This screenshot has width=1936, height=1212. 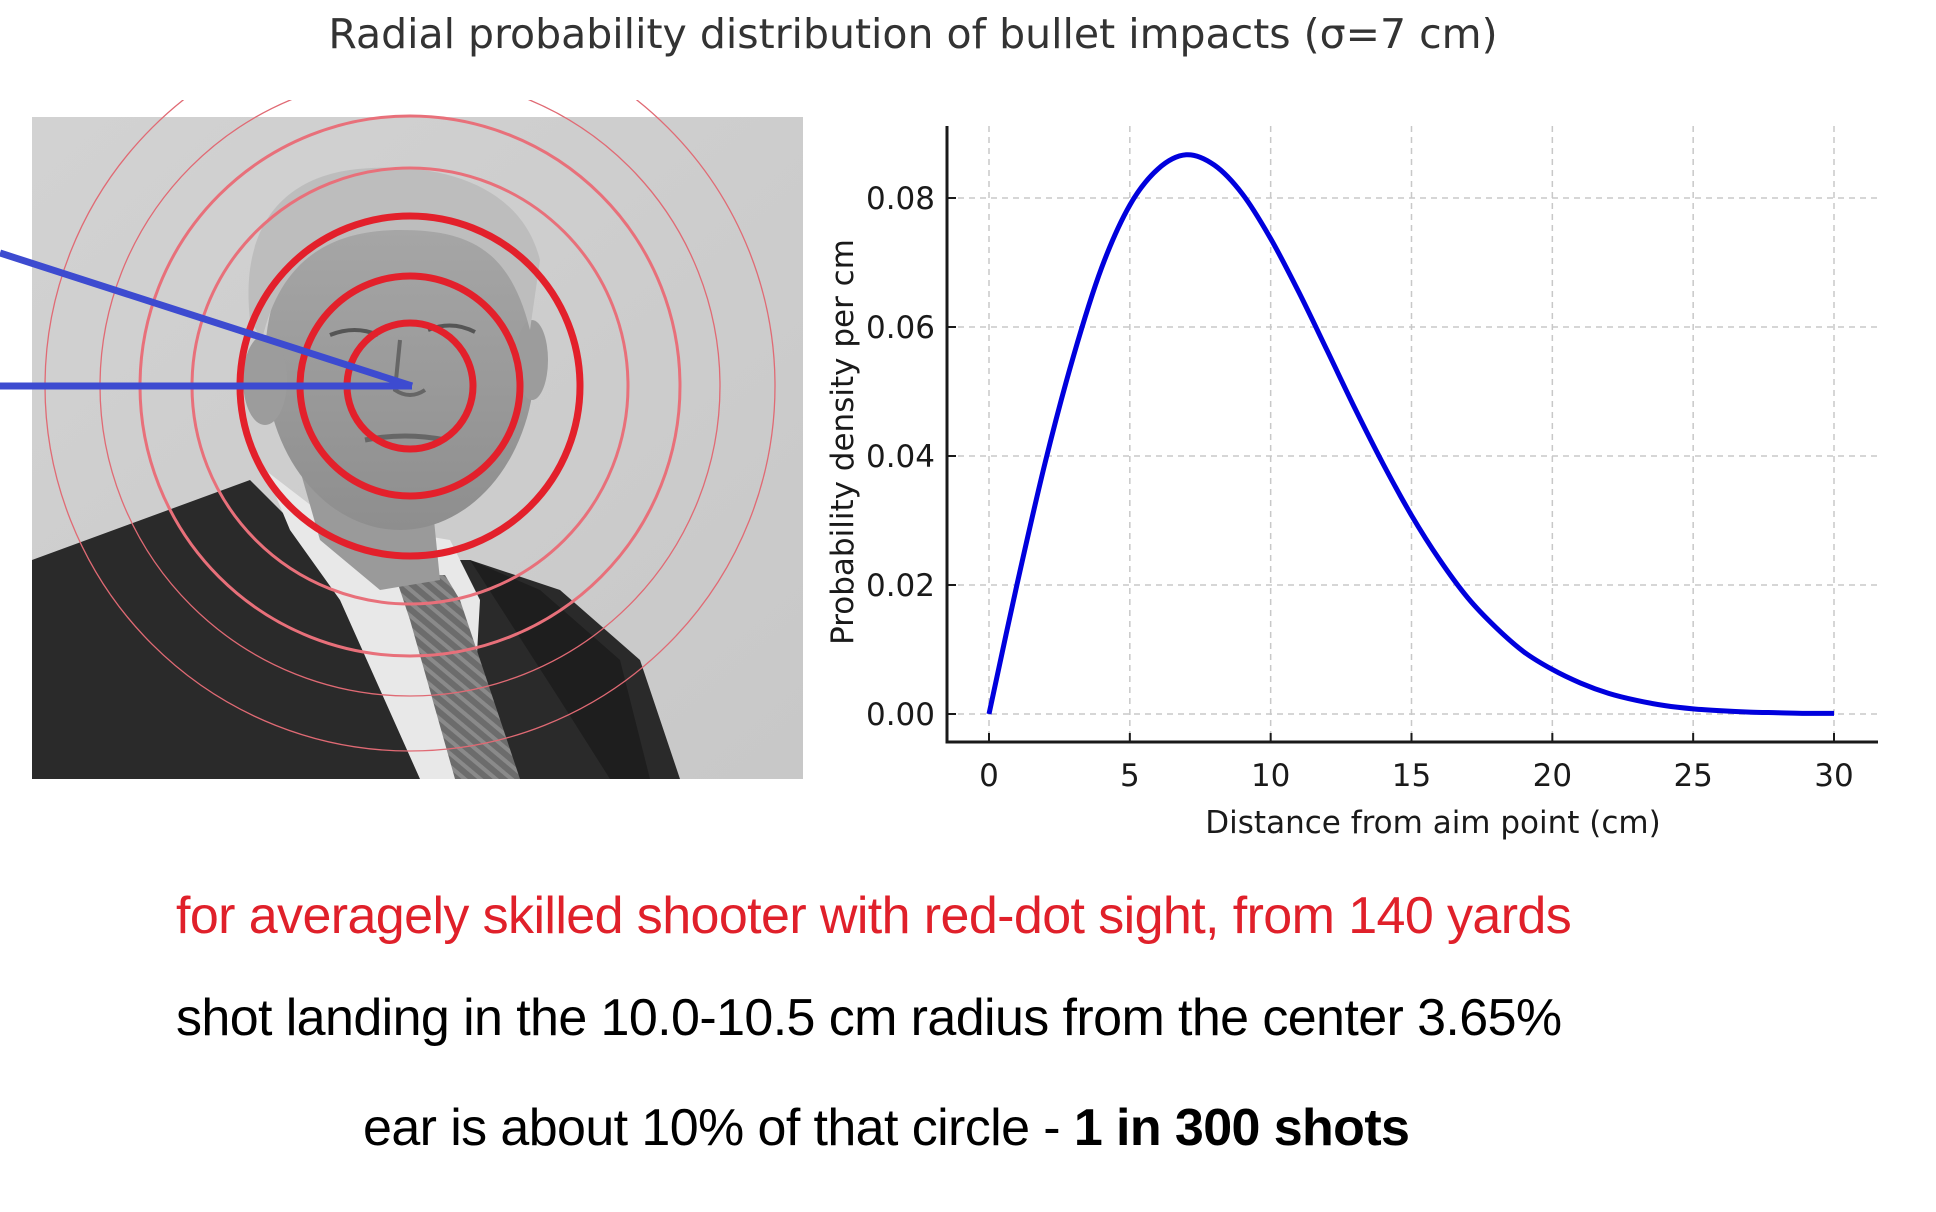 I want to click on x-tick-label: 30, so click(x=1833, y=776).